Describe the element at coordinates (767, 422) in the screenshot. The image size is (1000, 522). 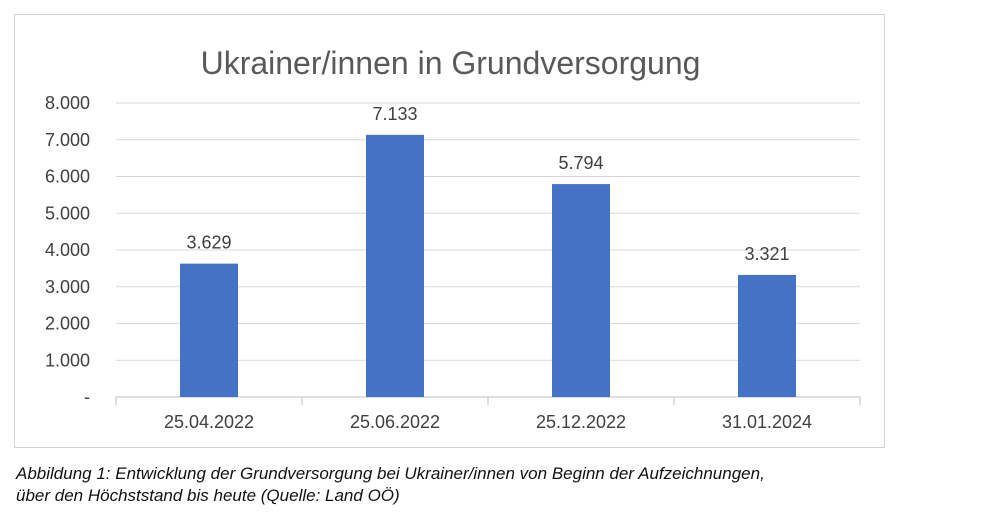
I see `x-tick-label: 31.01.2024` at that location.